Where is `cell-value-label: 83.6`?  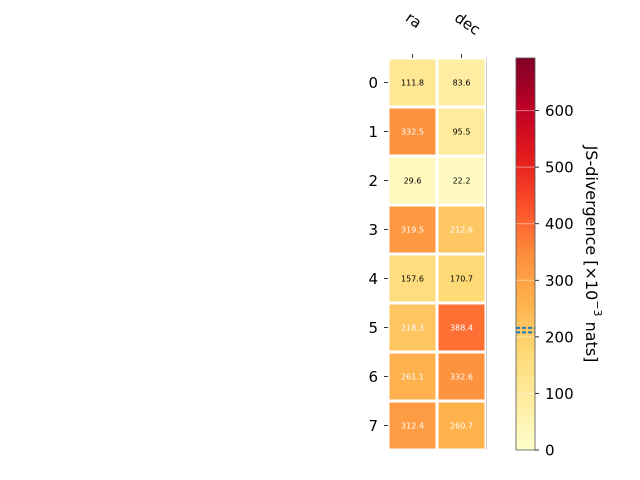 cell-value-label: 83.6 is located at coordinates (462, 83).